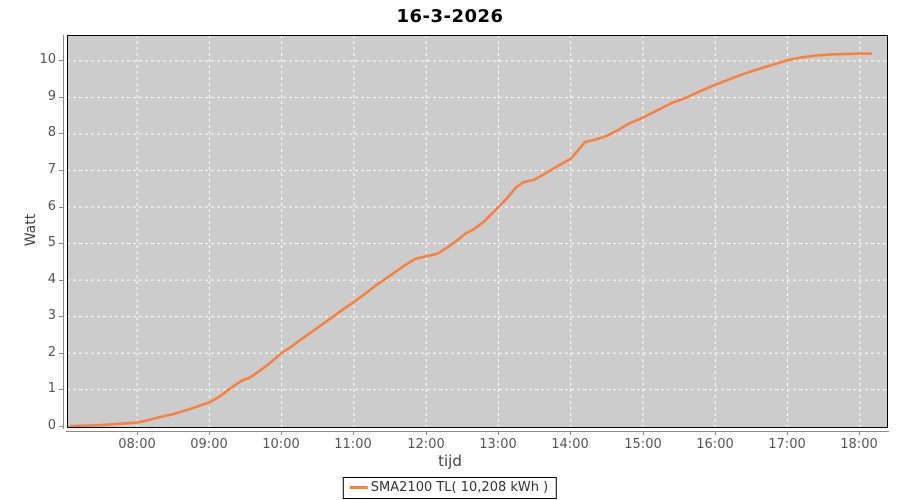 This screenshot has height=500, width=900. Describe the element at coordinates (51, 388) in the screenshot. I see `y-tick-label: 1` at that location.